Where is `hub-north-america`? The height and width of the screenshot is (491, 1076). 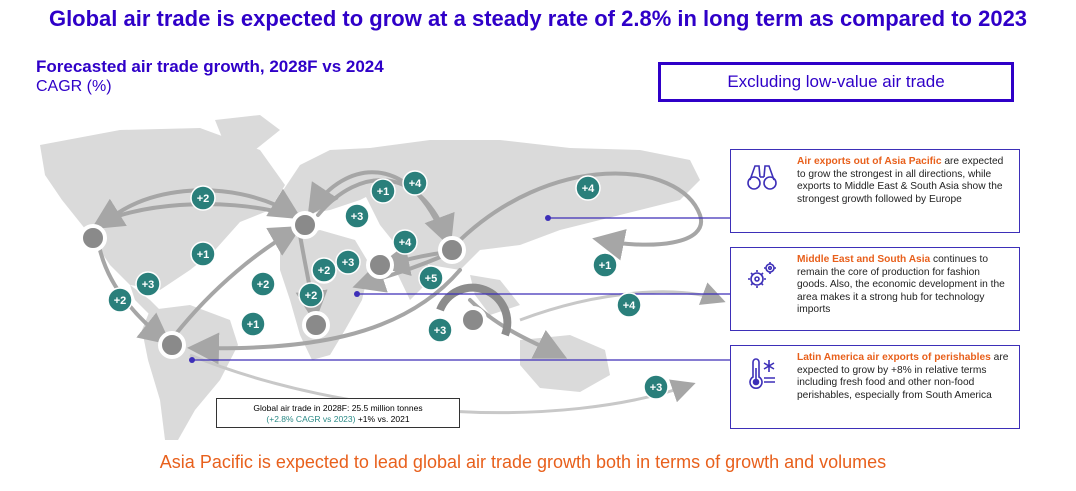 hub-north-america is located at coordinates (93, 238).